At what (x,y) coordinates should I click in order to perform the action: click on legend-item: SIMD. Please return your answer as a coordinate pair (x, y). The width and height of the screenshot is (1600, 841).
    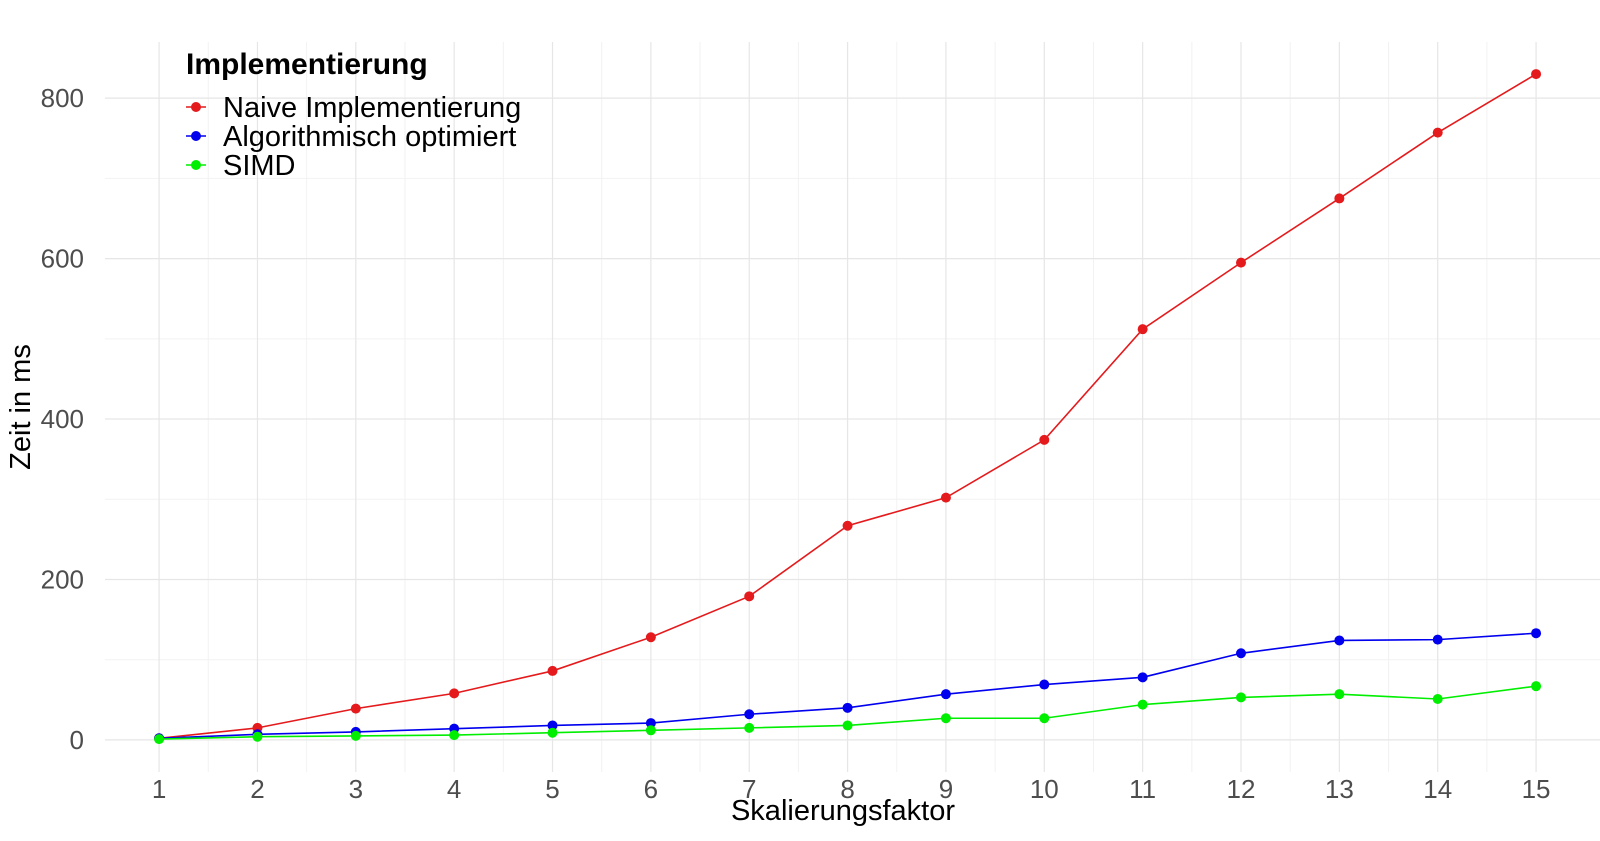
    Looking at the image, I should click on (241, 166).